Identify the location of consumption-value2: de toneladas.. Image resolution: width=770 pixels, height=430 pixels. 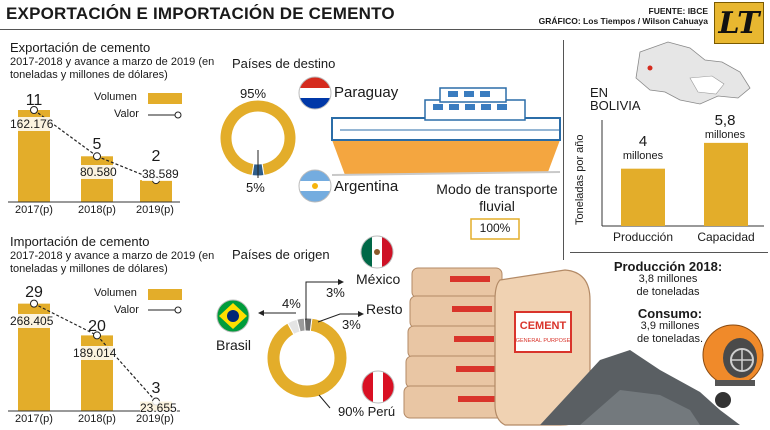
(670, 339).